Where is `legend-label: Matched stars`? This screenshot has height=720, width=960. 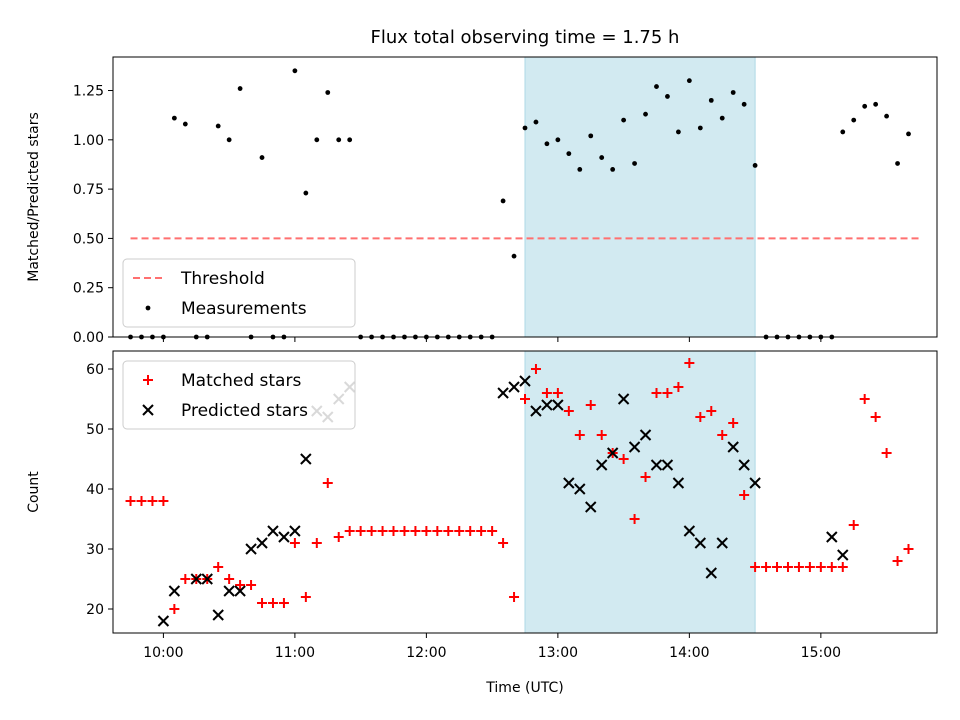
legend-label: Matched stars is located at coordinates (241, 381).